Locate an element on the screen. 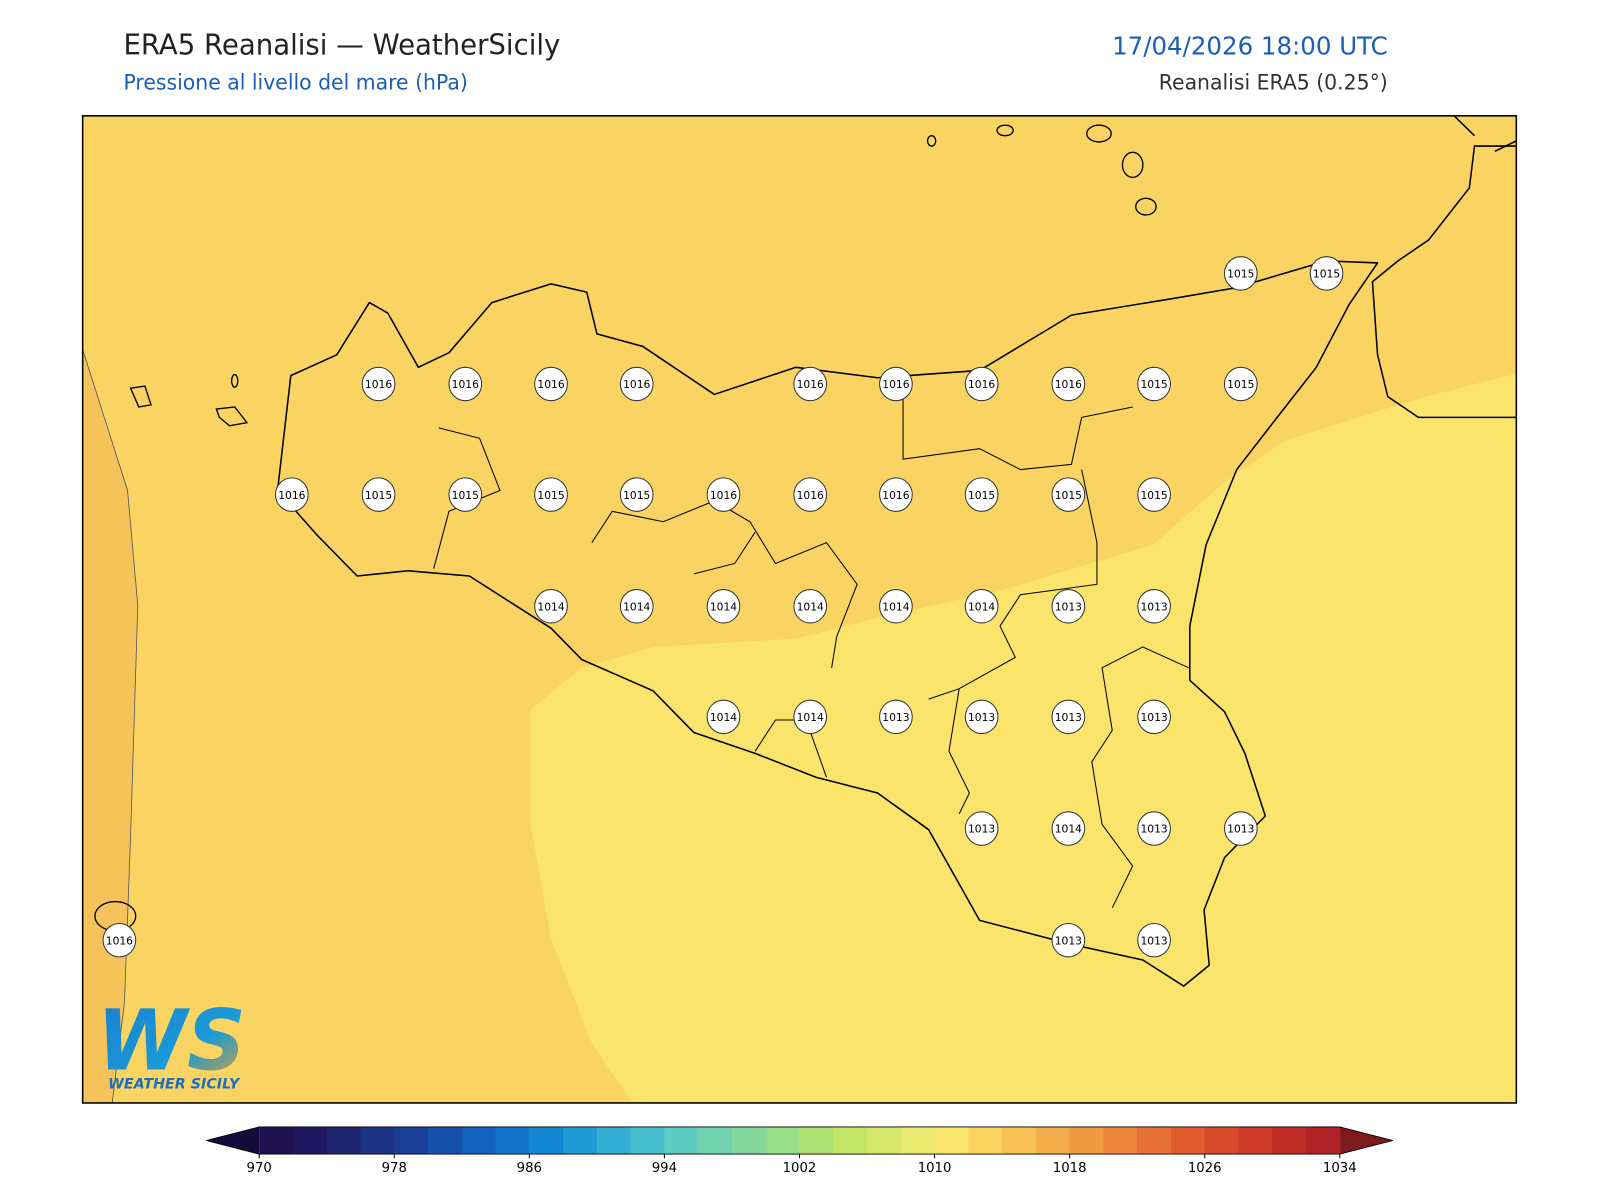 This screenshot has height=1200, width=1600. logo-name: WEATHER SICILY is located at coordinates (174, 1084).